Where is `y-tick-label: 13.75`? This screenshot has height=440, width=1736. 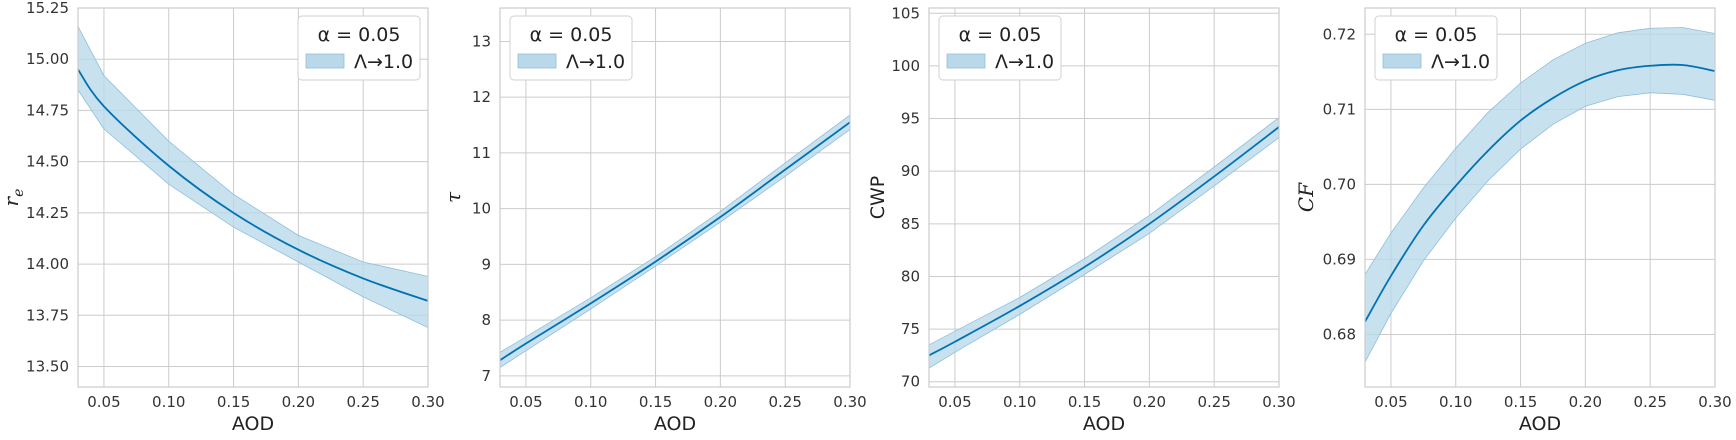
y-tick-label: 13.75 is located at coordinates (47, 315).